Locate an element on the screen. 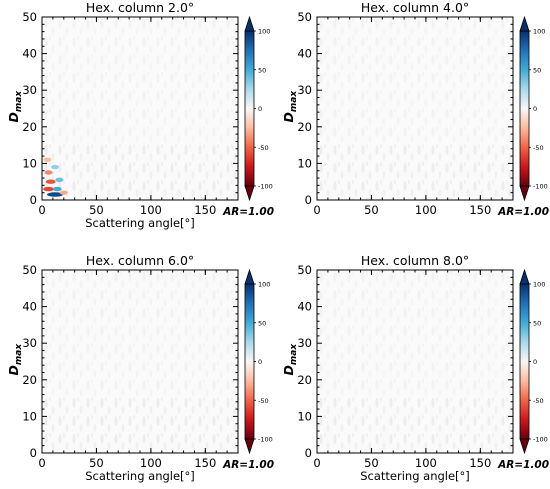 The height and width of the screenshot is (489, 550). panel-title: Hex. column 8.0° is located at coordinates (415, 260).